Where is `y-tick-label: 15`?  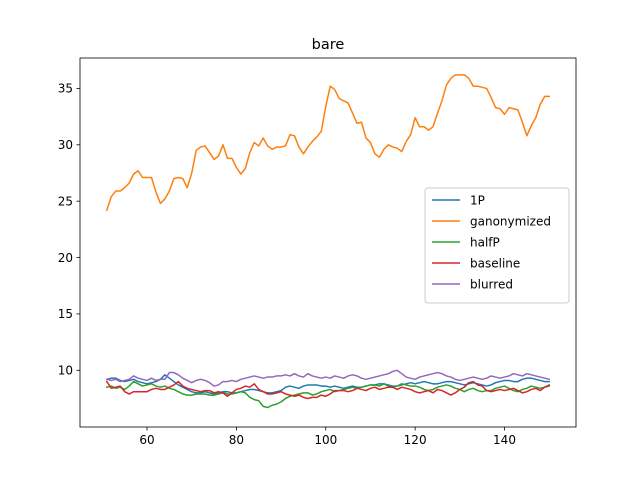 y-tick-label: 15 is located at coordinates (65, 314).